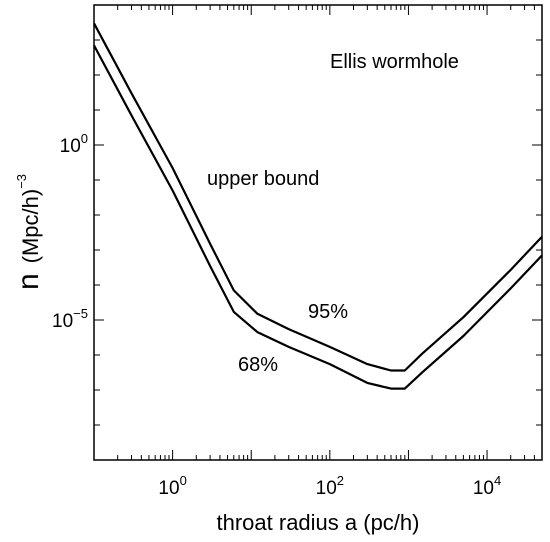  What do you see at coordinates (258, 365) in the screenshot?
I see `annotation-68-percent: 68%` at bounding box center [258, 365].